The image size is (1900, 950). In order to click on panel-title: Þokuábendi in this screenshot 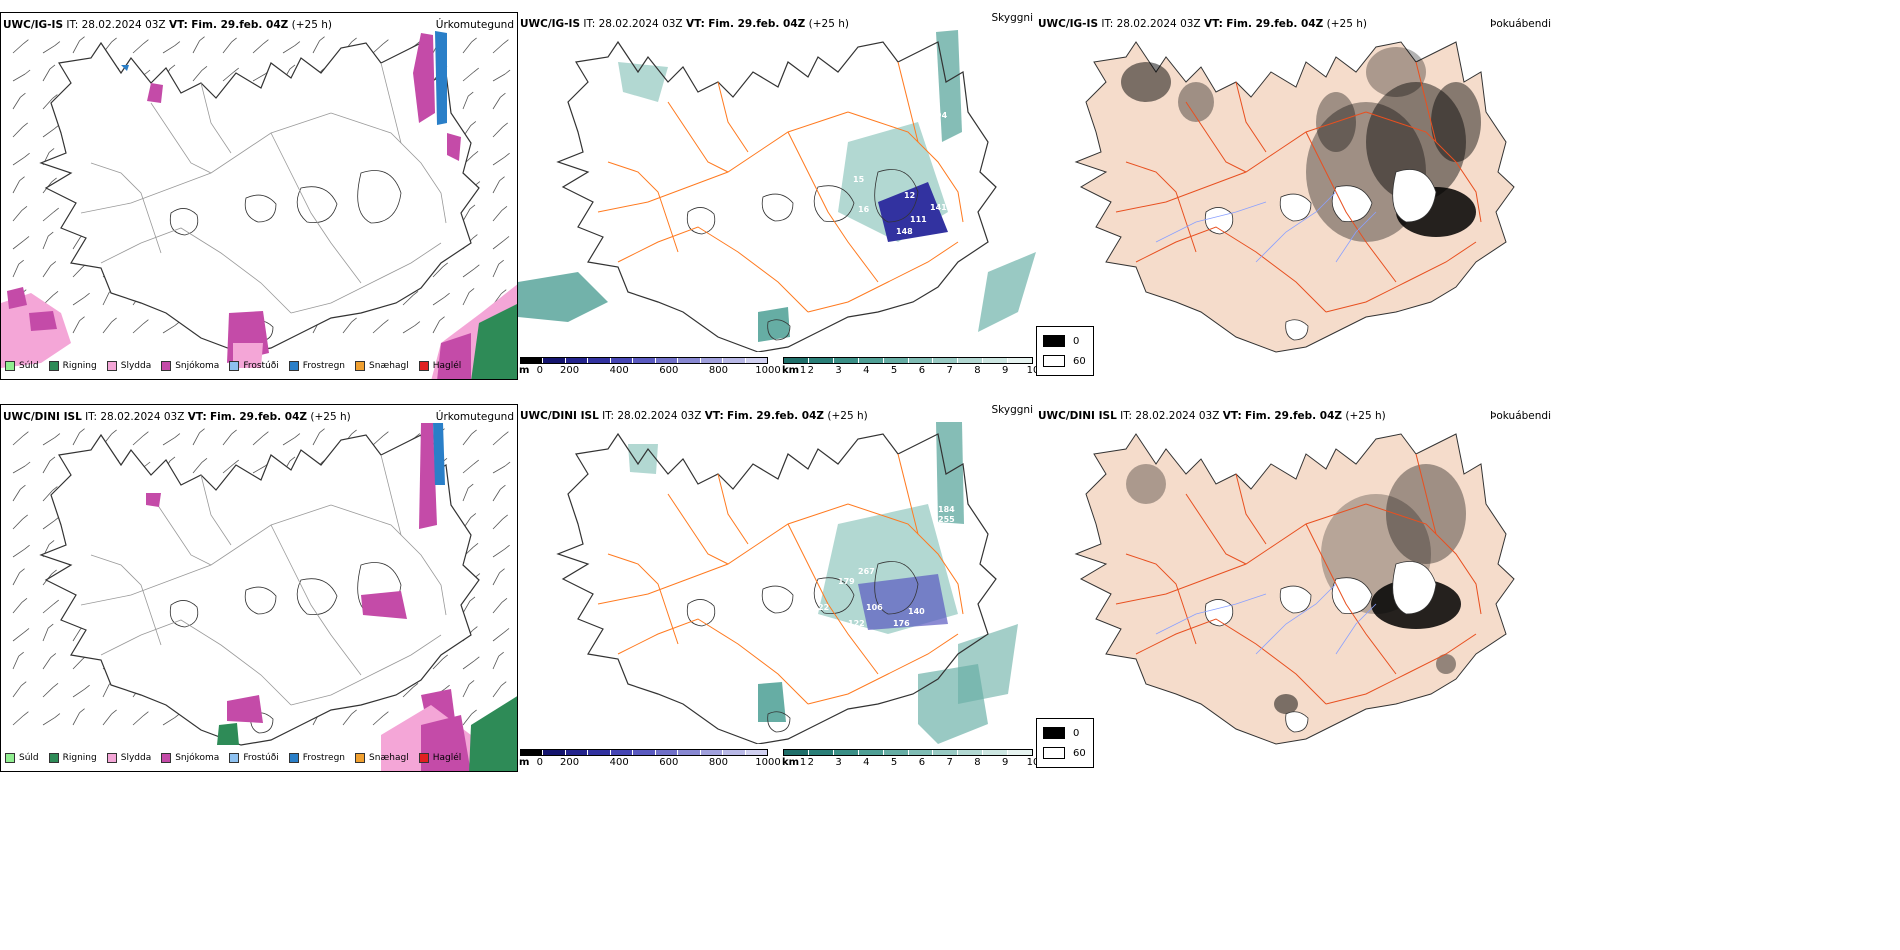, I will do `click(1520, 416)`.